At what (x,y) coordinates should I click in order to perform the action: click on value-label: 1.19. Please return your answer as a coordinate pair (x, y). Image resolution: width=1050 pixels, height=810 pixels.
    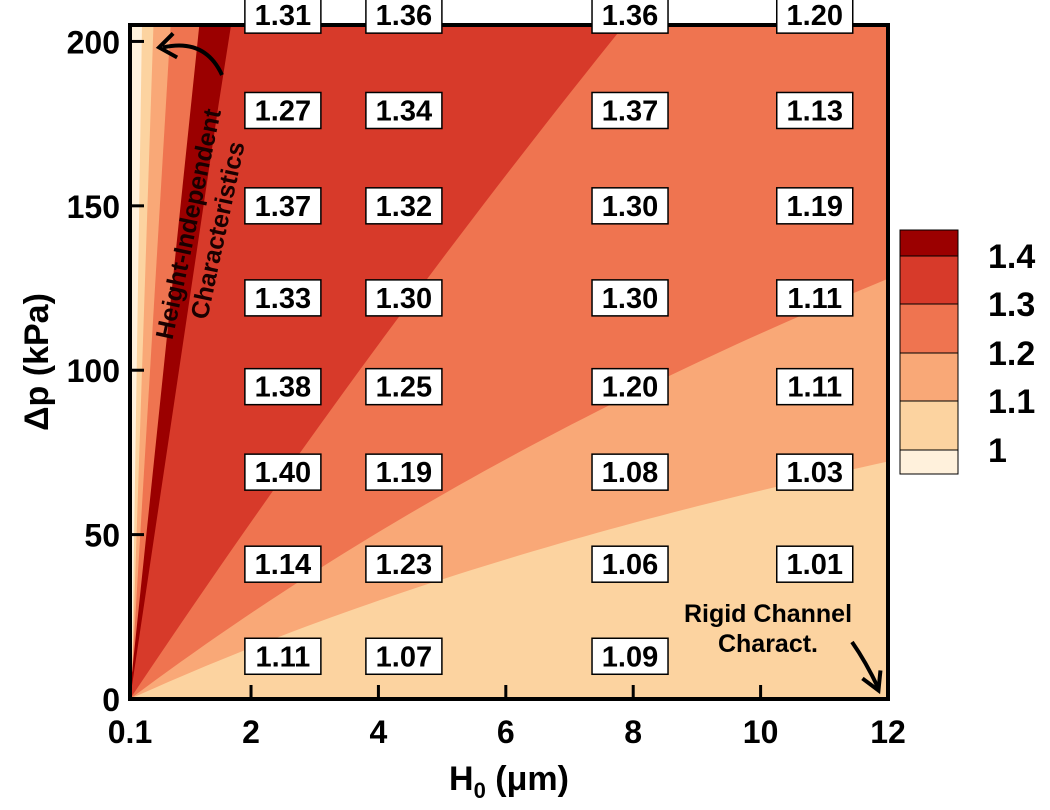
    Looking at the image, I should click on (814, 206).